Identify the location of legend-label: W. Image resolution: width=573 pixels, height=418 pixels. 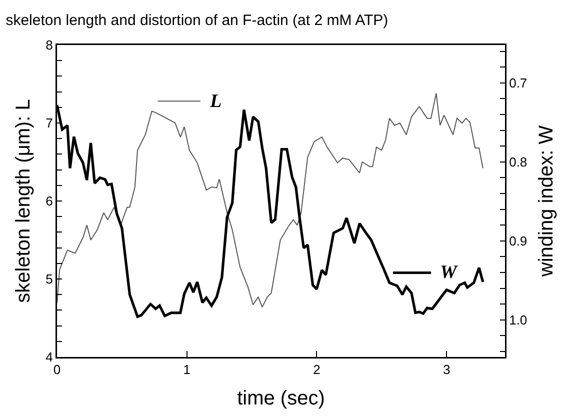
(449, 272).